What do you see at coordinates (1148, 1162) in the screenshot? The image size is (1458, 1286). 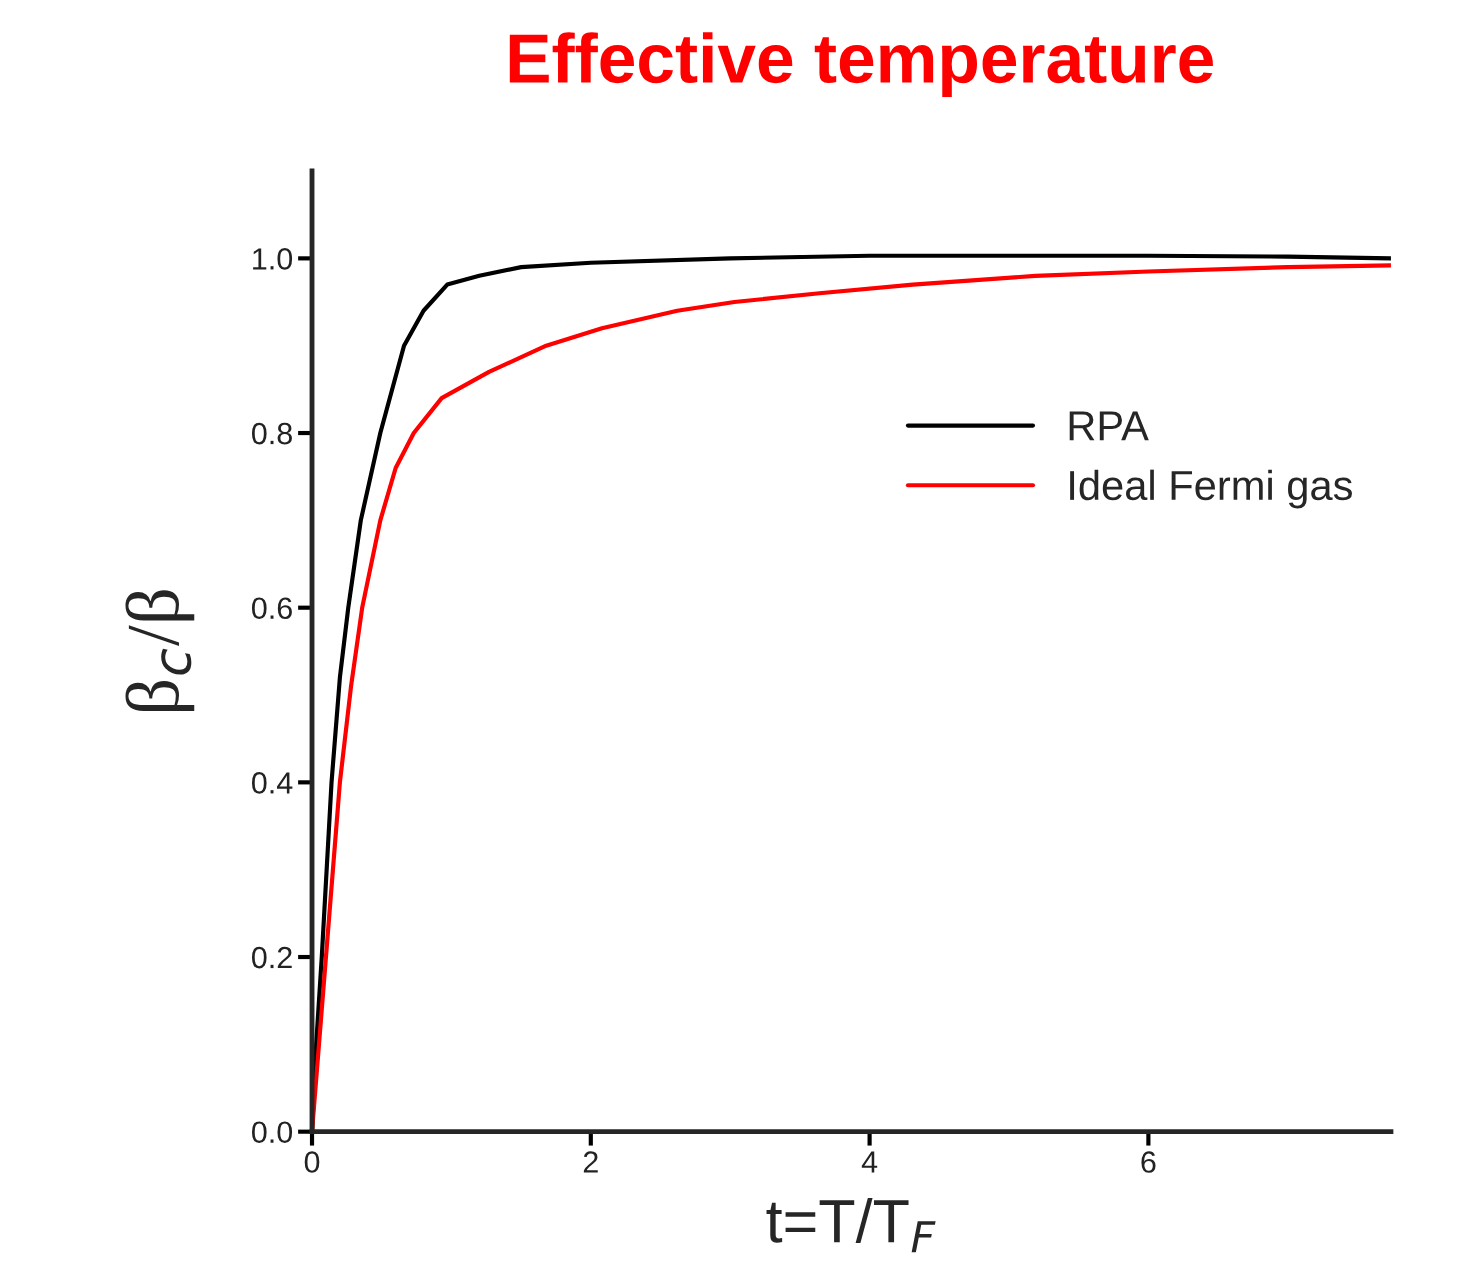 I see `x-tick-label: 6` at bounding box center [1148, 1162].